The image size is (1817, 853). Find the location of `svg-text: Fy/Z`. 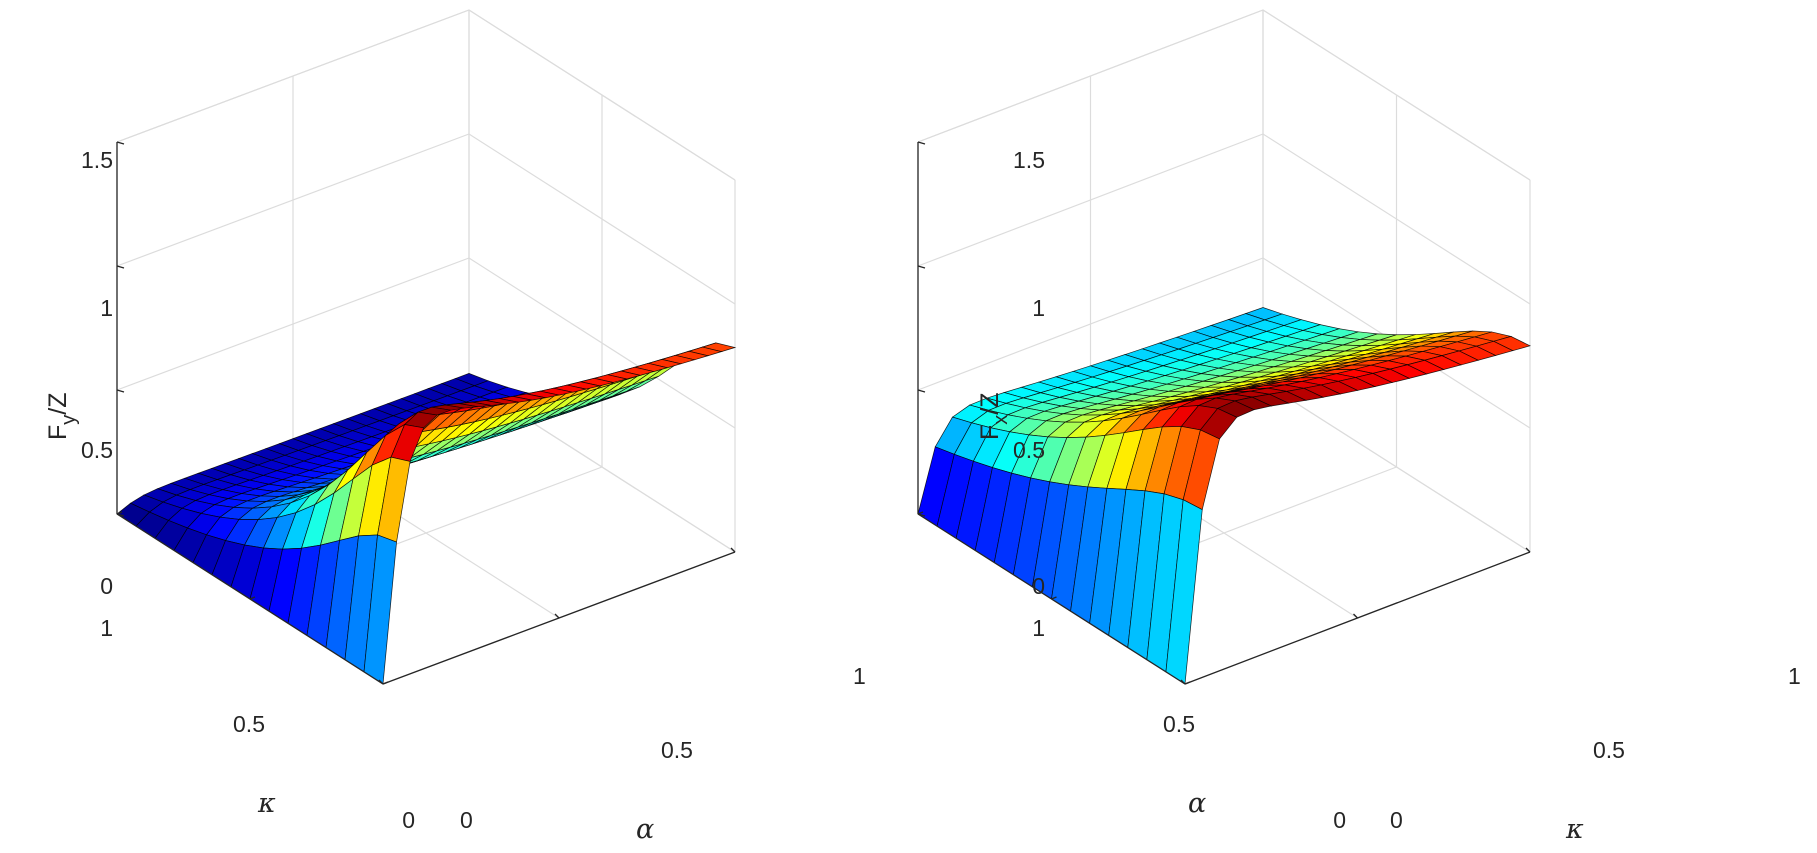

svg-text: Fy/Z is located at coordinates (62, 417).